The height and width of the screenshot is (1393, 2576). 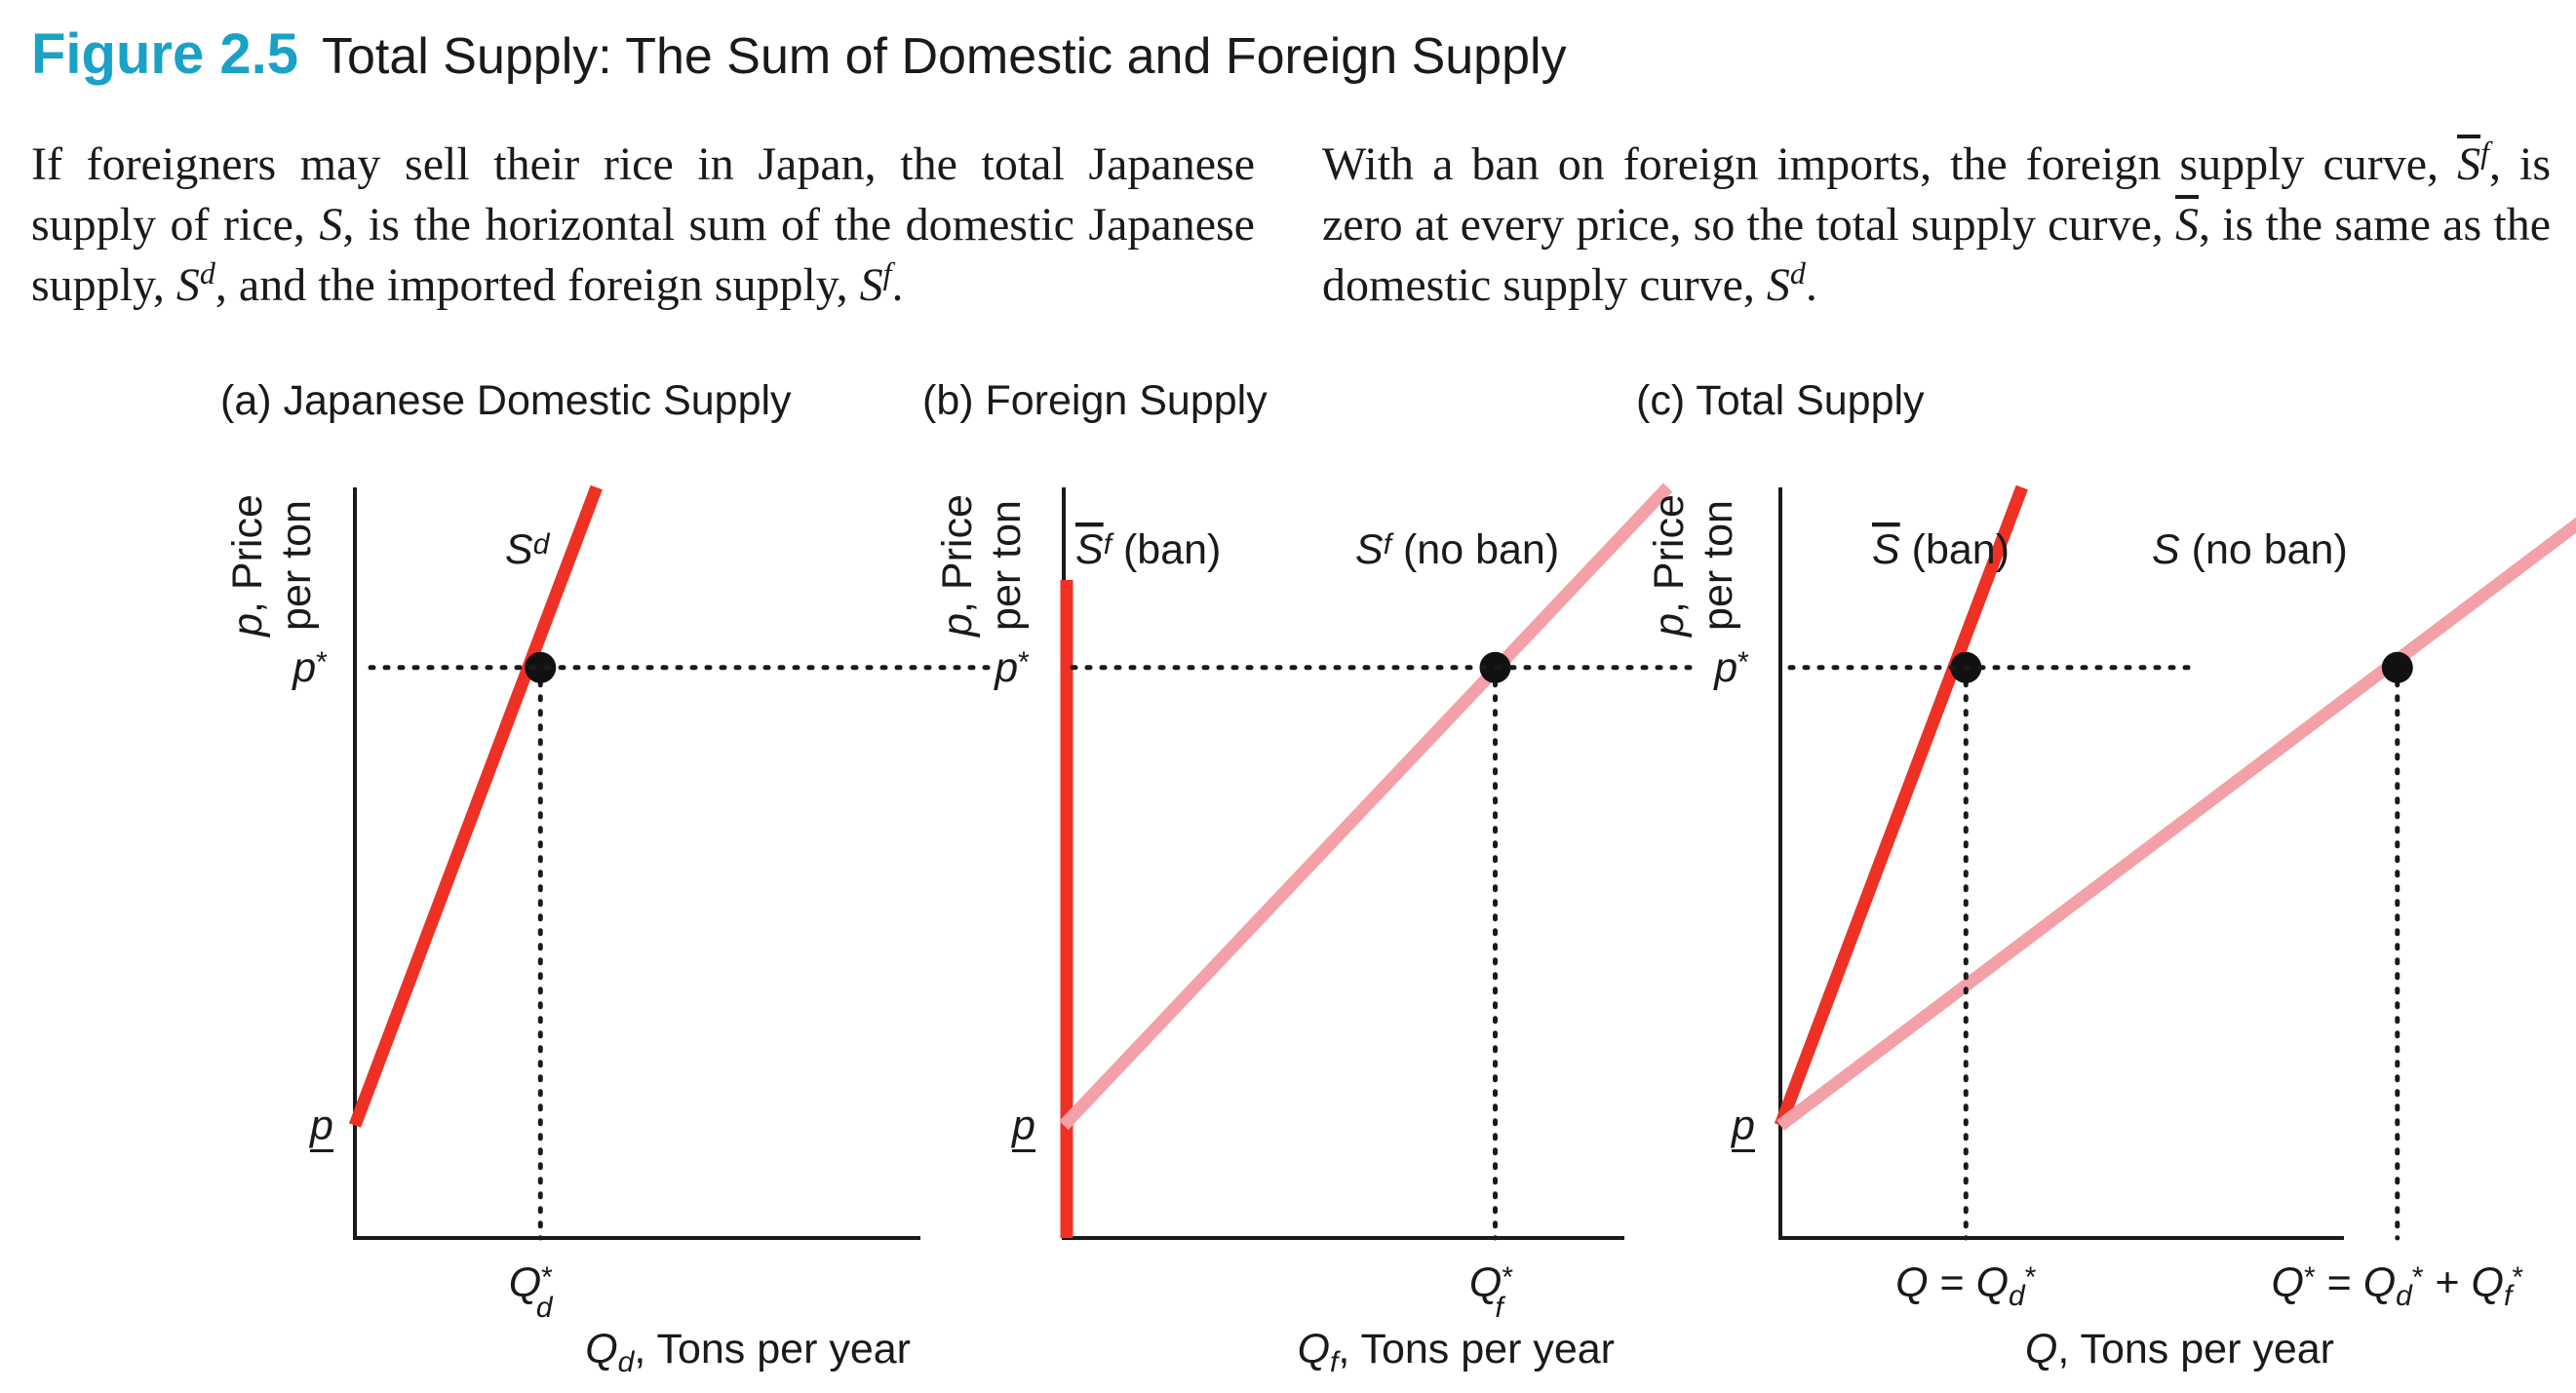 What do you see at coordinates (545, 1308) in the screenshot?
I see `x-tick-qd-sub: d` at bounding box center [545, 1308].